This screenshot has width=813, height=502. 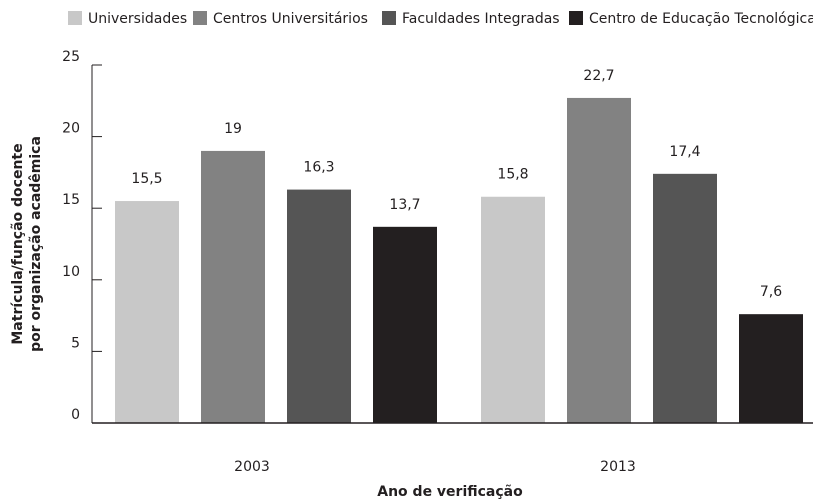 What do you see at coordinates (481, 19) in the screenshot?
I see `legend-label: Faculdades Integradas` at bounding box center [481, 19].